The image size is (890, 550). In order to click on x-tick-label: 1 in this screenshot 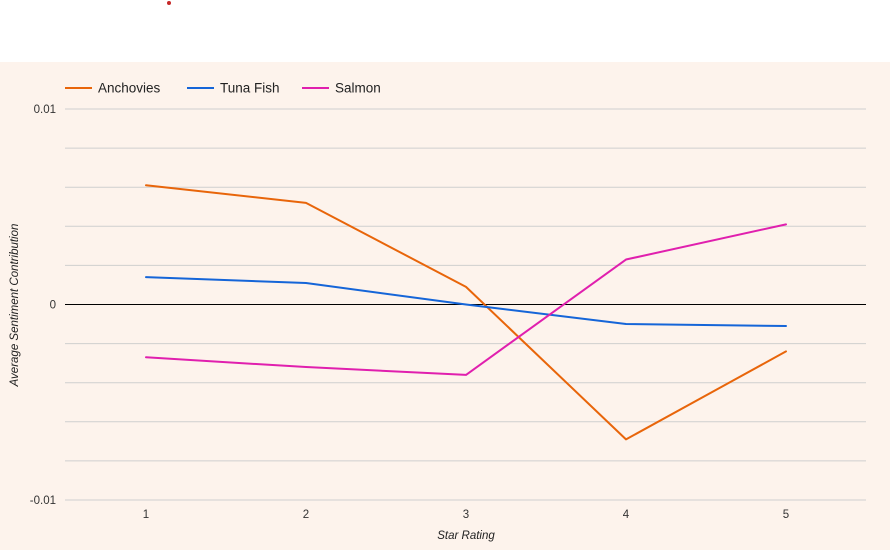, I will do `click(146, 515)`.